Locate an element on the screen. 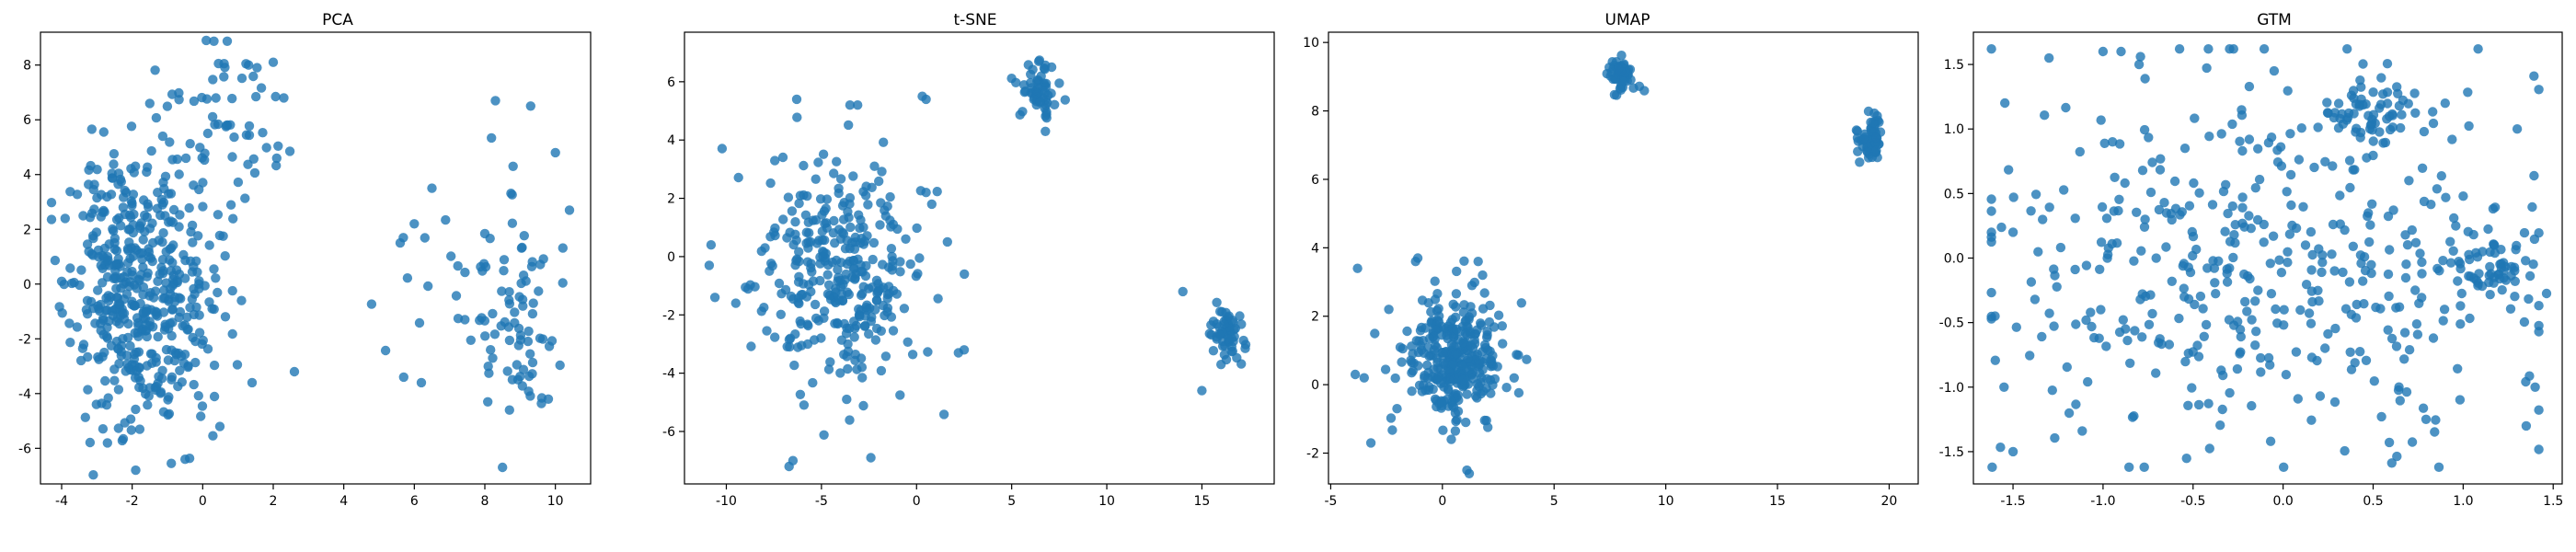  y-tick-label: -1.0 is located at coordinates (1951, 388).